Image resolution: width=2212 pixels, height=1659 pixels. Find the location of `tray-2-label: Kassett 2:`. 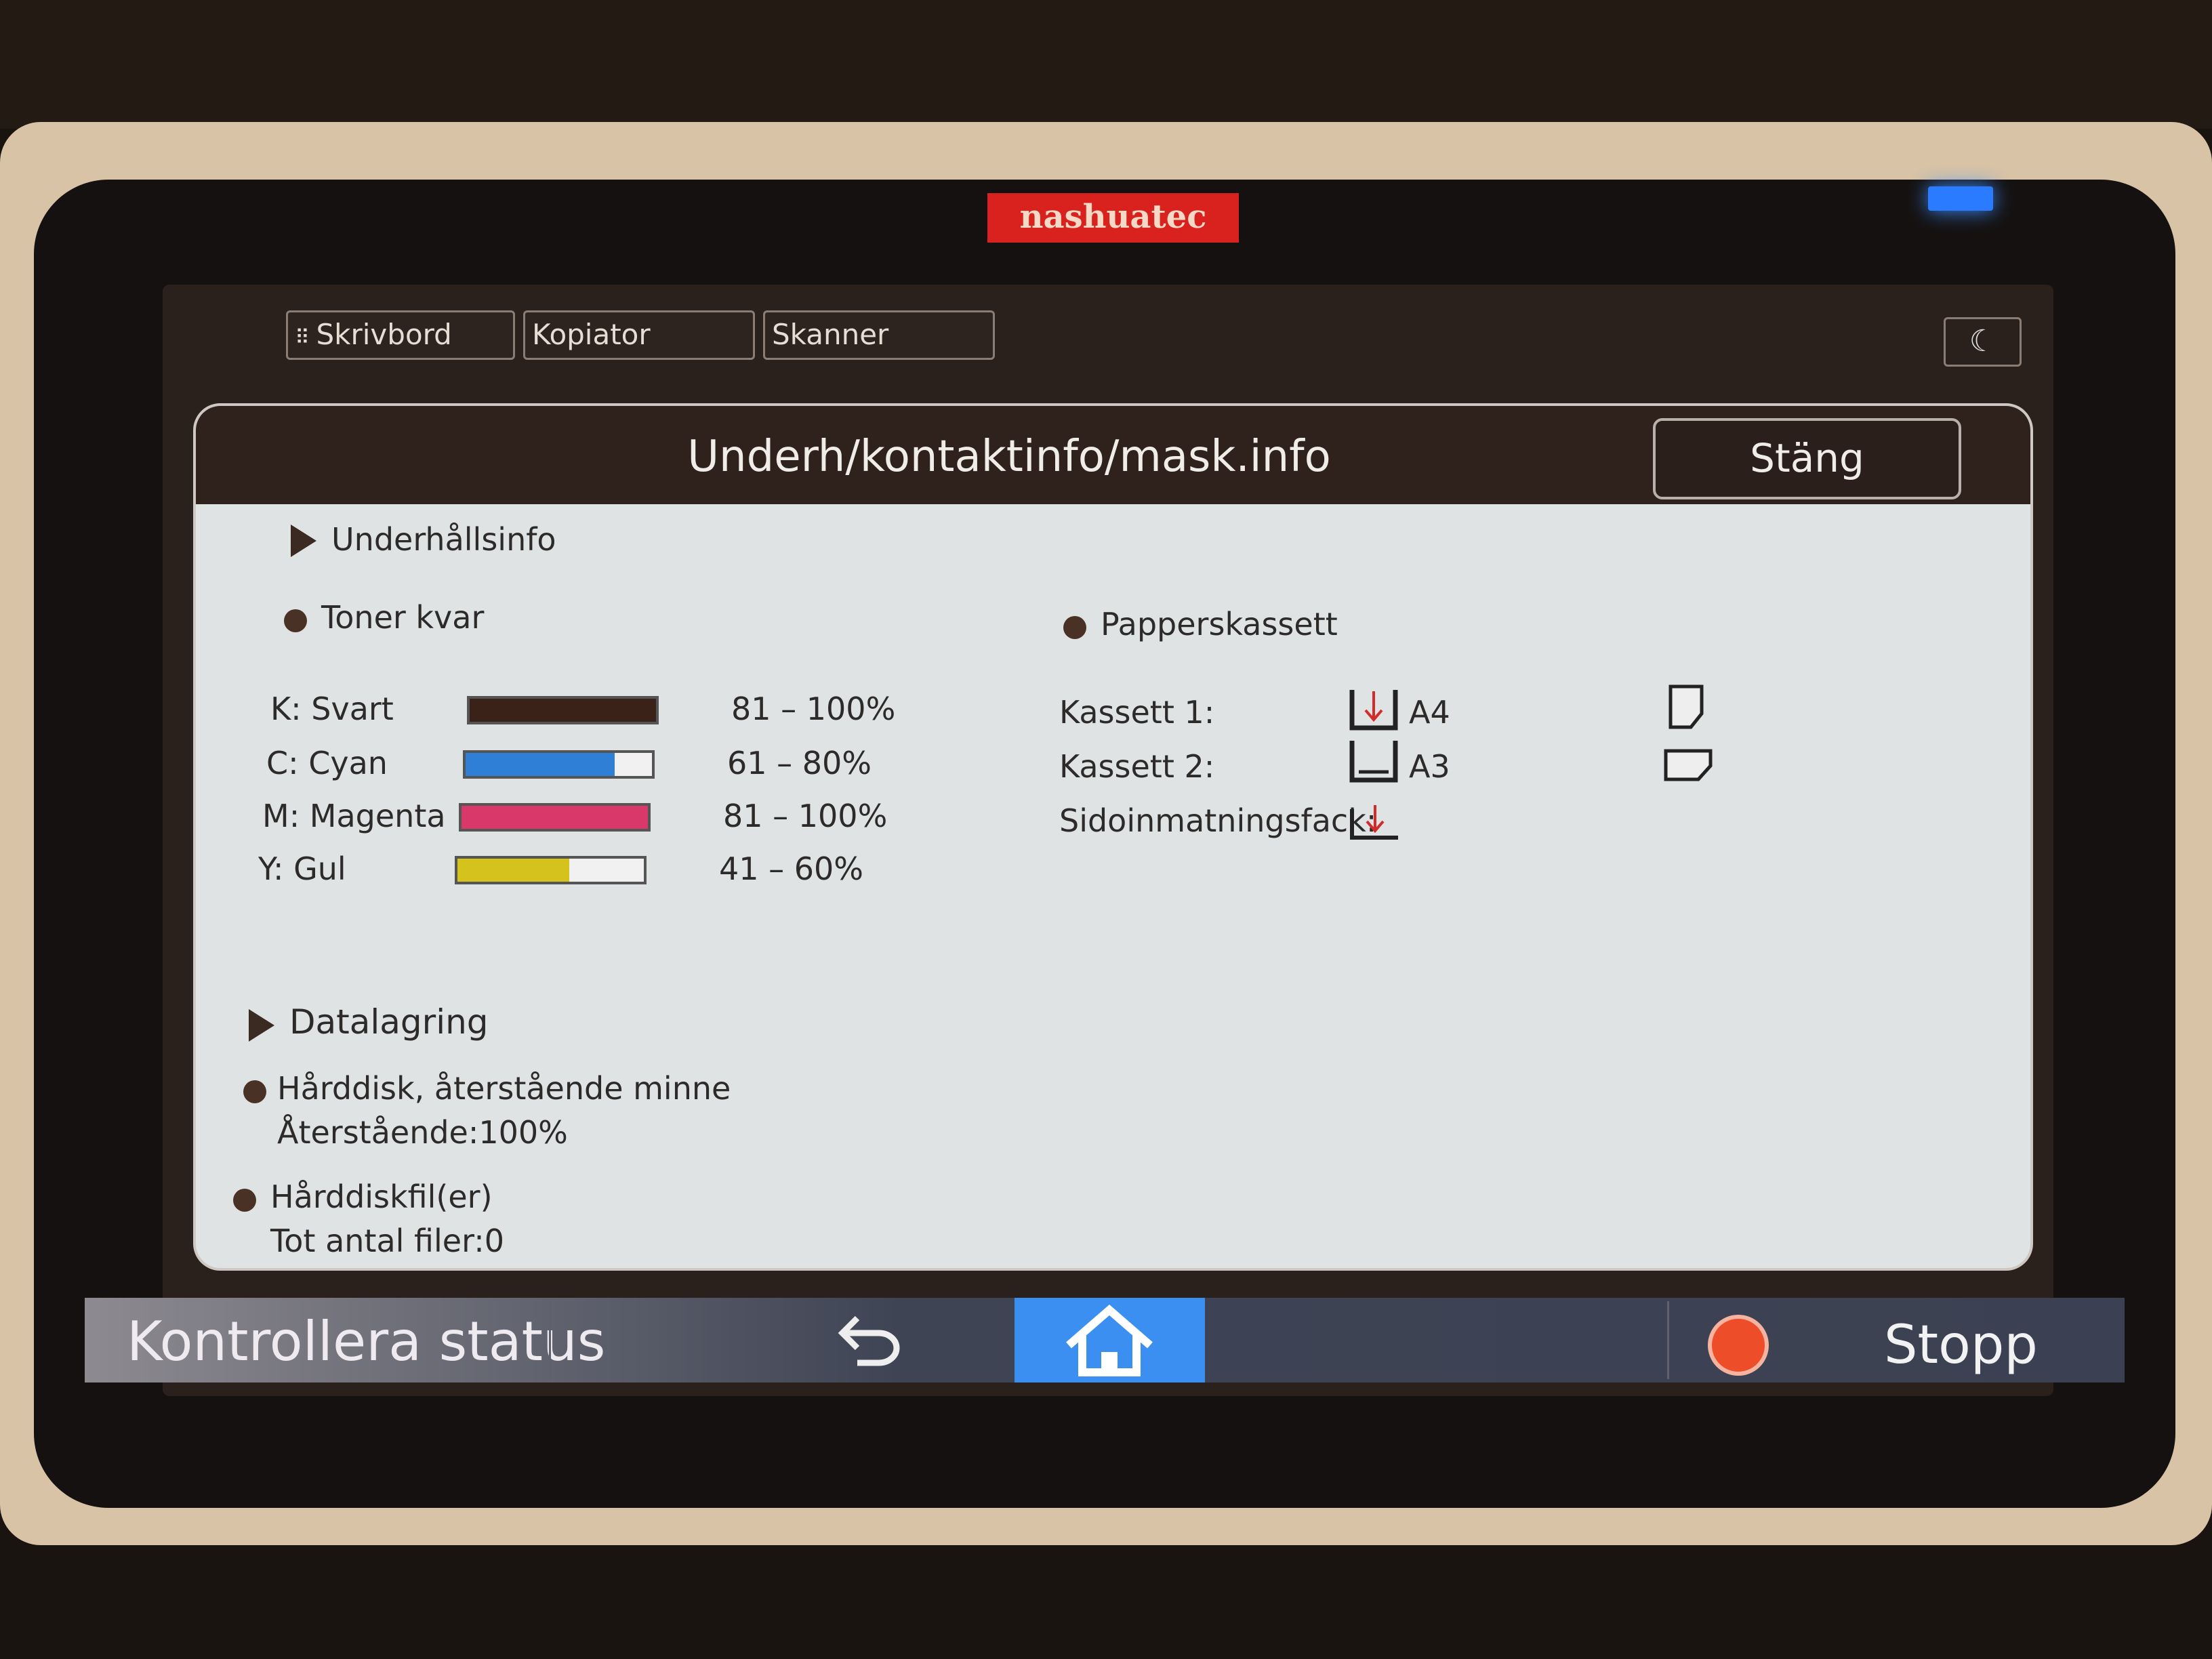

tray-2-label: Kassett 2: is located at coordinates (1137, 766).